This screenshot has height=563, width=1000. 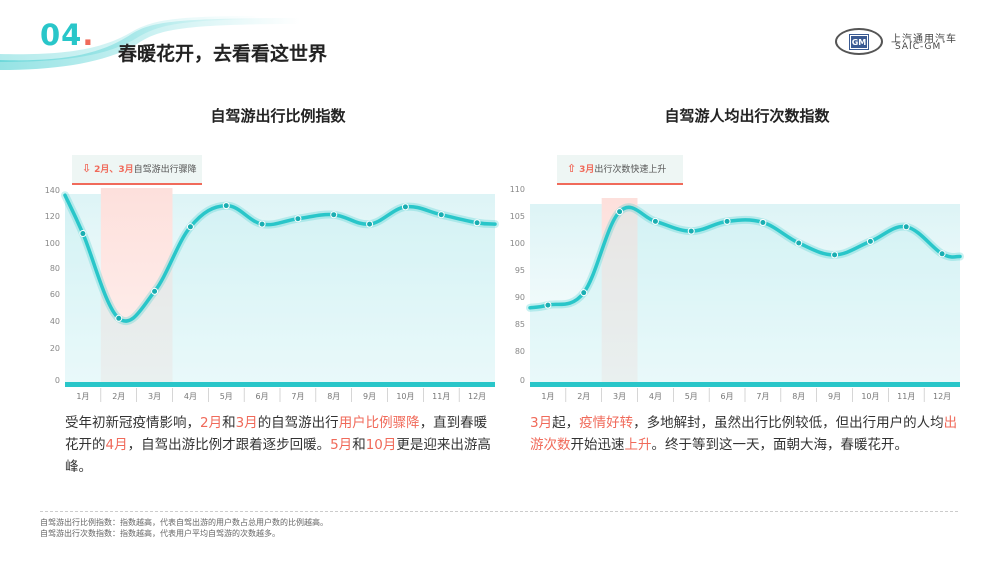 I want to click on footer-divider, so click(x=499, y=511).